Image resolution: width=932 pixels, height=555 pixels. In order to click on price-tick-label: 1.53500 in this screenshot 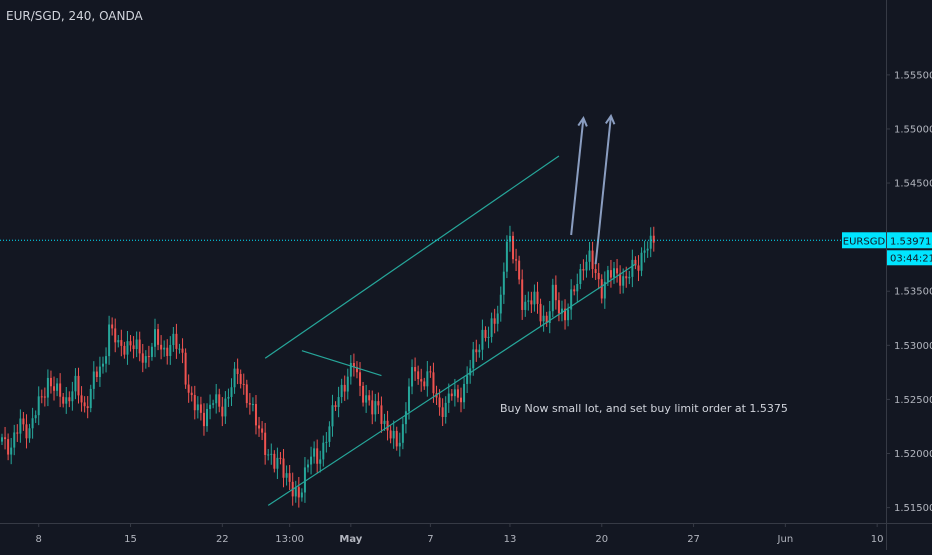, I will do `click(913, 292)`.